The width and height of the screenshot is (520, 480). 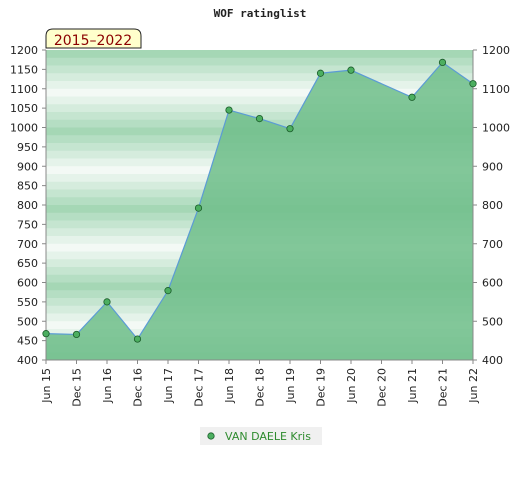 I want to click on x-tick-label: Jun 21, so click(x=412, y=386).